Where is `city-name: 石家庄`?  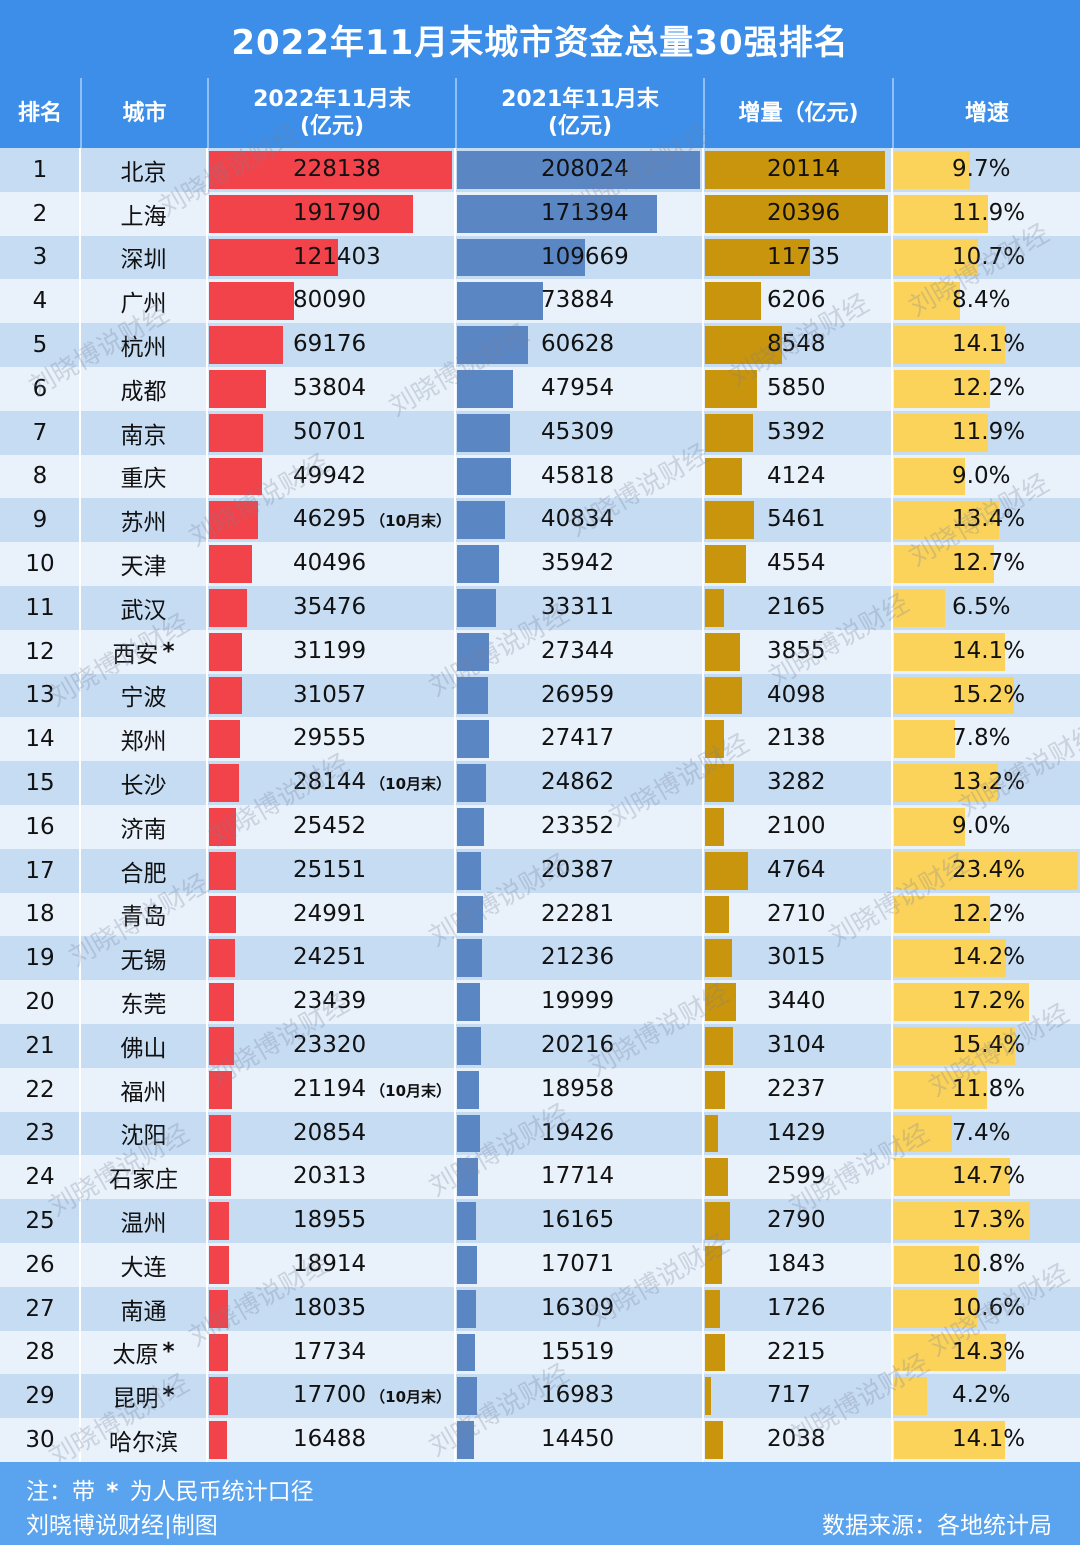 city-name: 石家庄 is located at coordinates (143, 1180).